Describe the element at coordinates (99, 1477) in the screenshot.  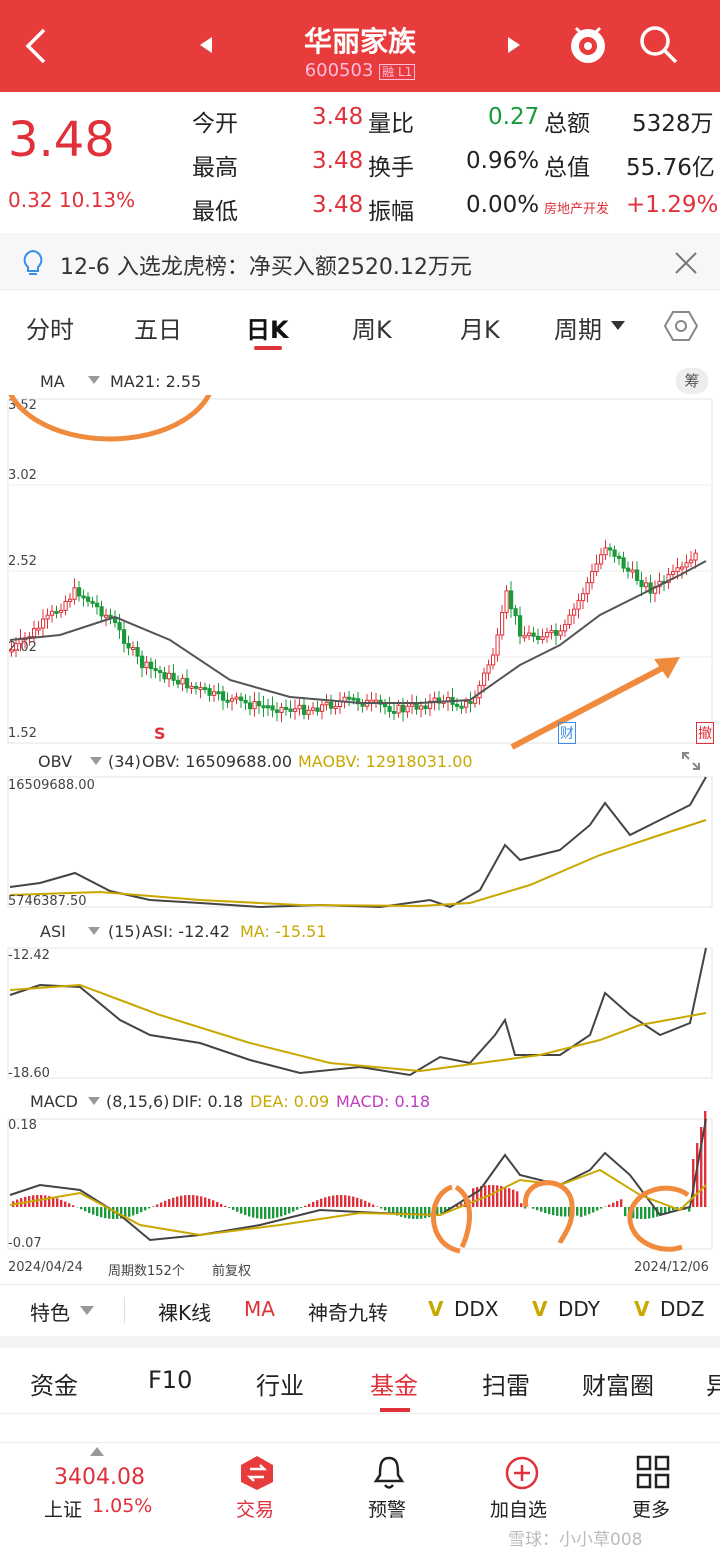
I see `index-value: 3404.08` at that location.